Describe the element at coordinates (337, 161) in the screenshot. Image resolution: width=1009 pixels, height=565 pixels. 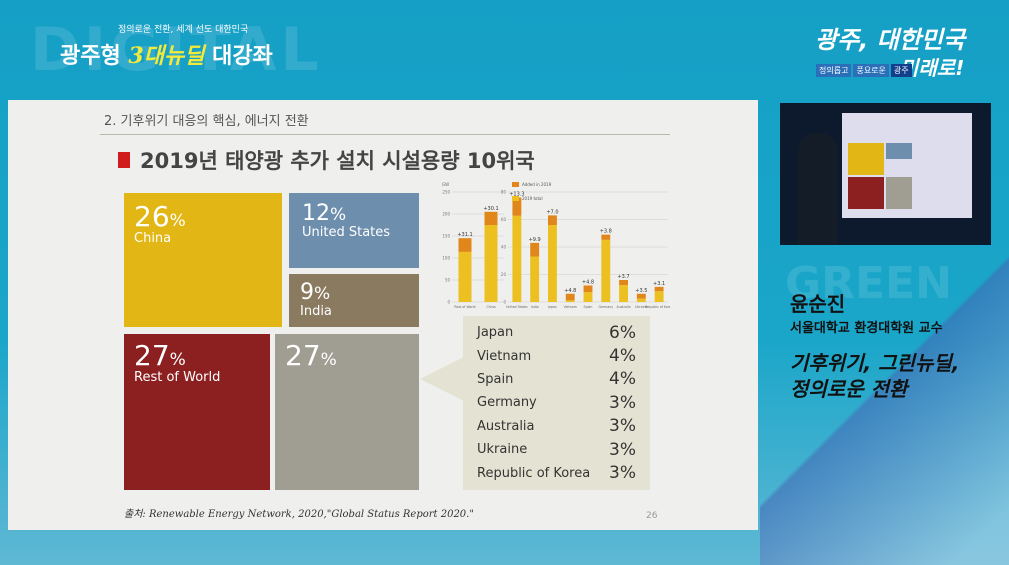
I see `heading-text: 2019년 태양광 추가 설치 시설용량 10위국` at that location.